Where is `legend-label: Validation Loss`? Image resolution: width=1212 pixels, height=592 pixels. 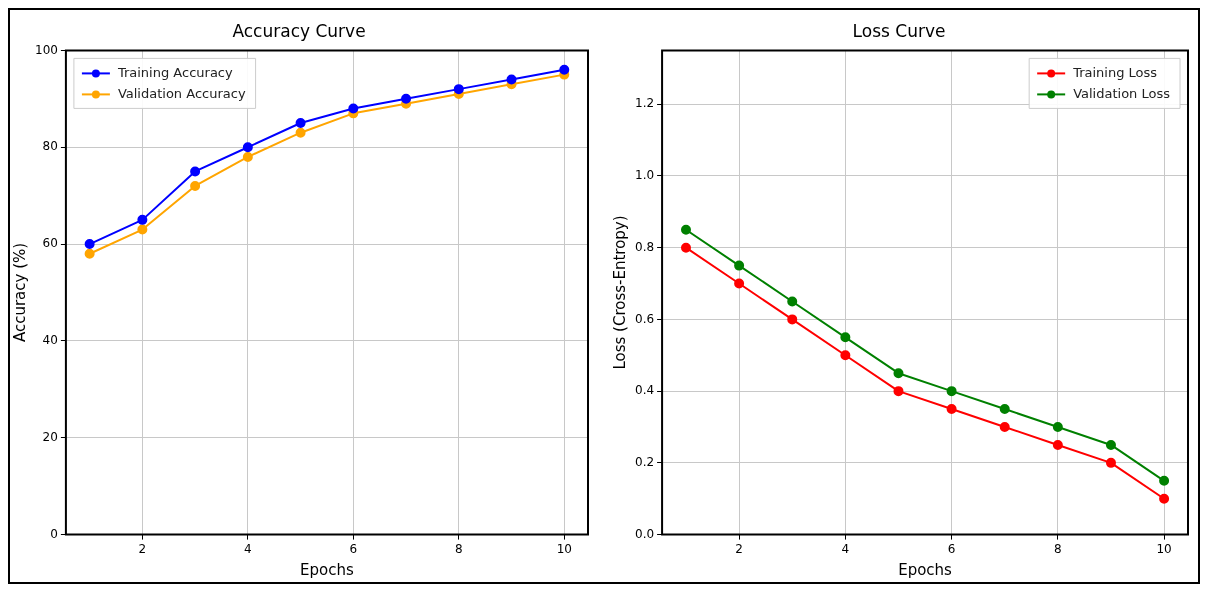
legend-label: Validation Loss is located at coordinates (1122, 93).